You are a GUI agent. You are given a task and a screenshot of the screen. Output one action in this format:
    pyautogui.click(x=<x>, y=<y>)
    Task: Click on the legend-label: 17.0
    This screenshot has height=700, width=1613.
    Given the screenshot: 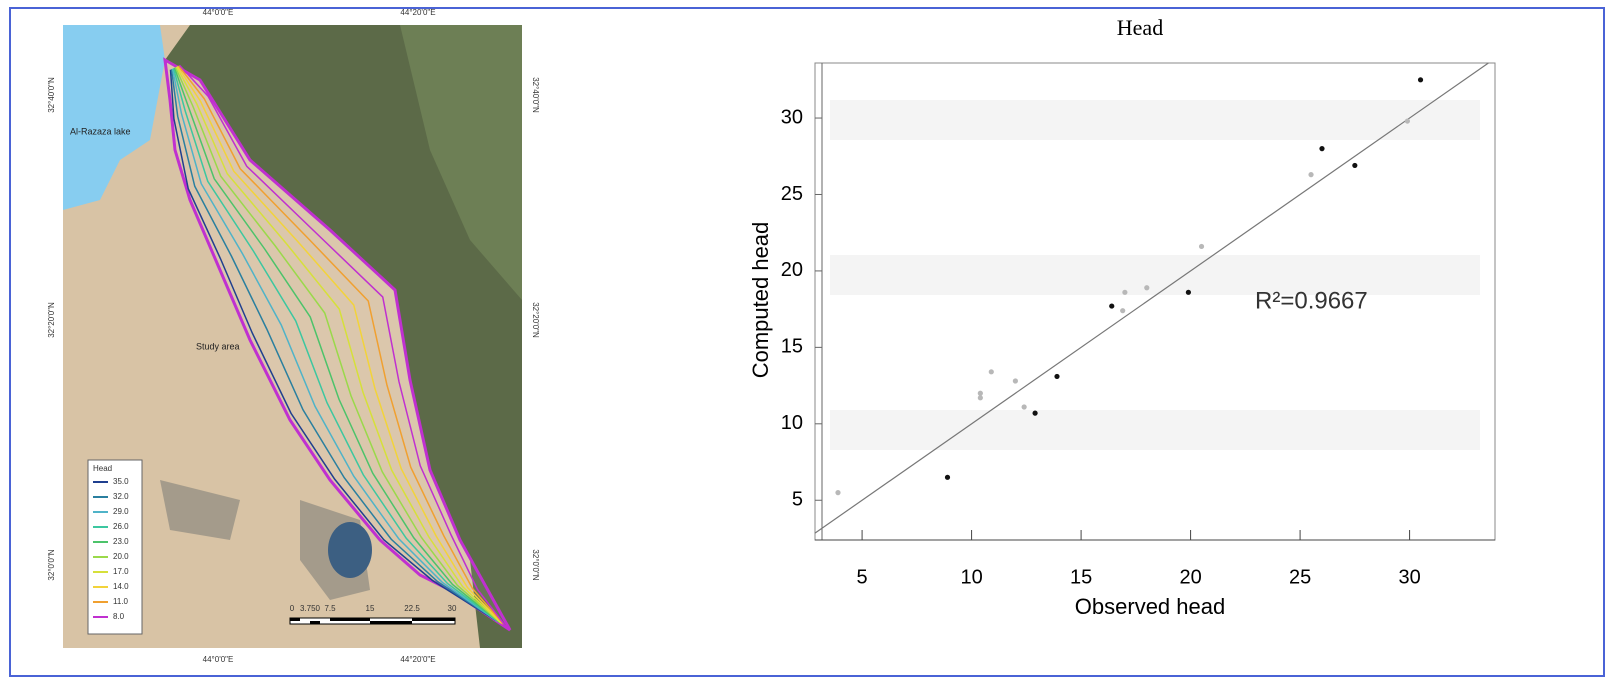 What is the action you would take?
    pyautogui.click(x=121, y=571)
    